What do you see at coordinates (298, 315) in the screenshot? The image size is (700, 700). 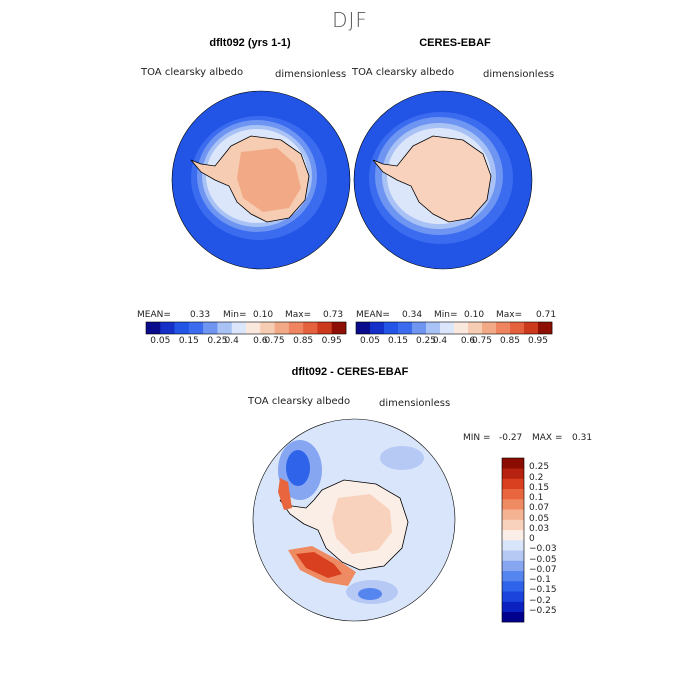 I see `panel1-max-label: Max=` at bounding box center [298, 315].